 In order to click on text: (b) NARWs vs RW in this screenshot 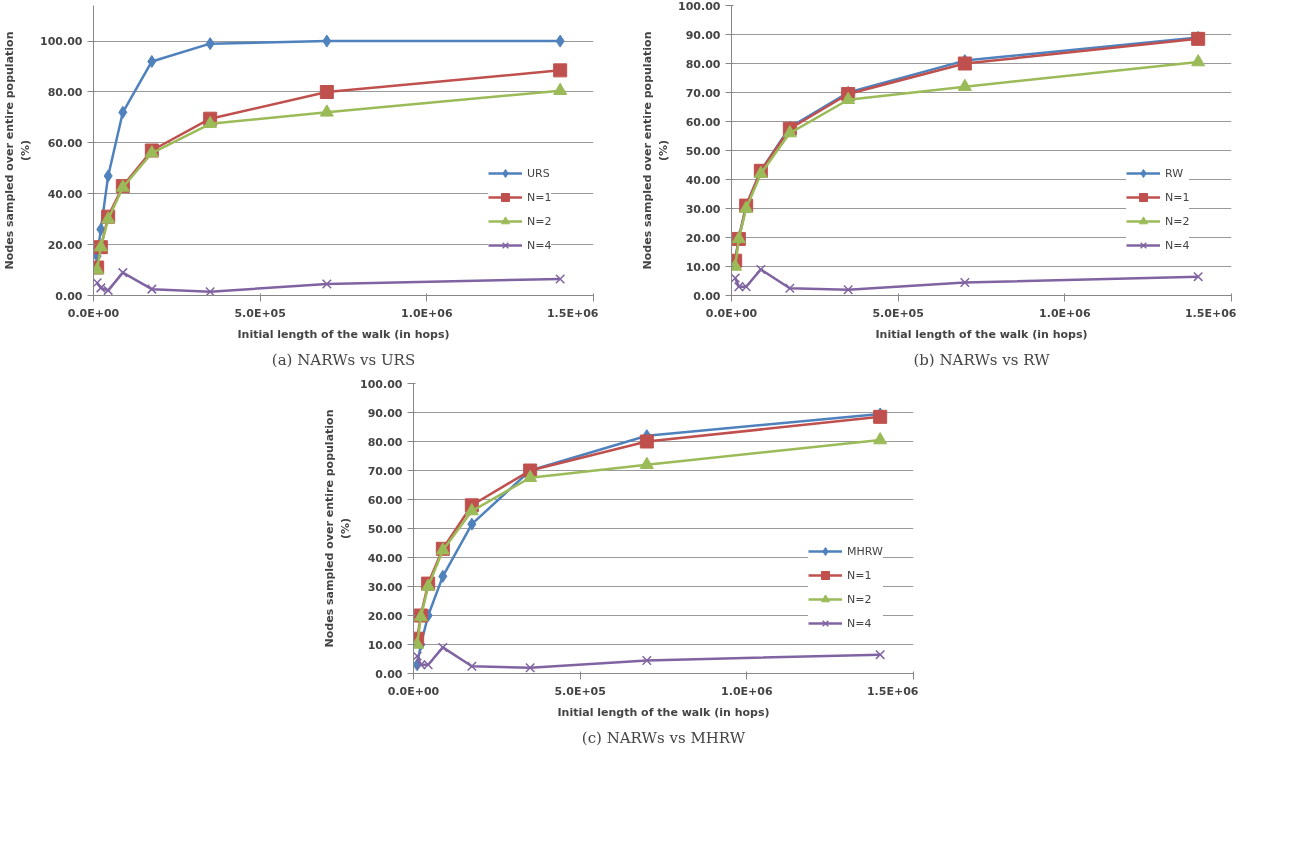, I will do `click(982, 359)`.